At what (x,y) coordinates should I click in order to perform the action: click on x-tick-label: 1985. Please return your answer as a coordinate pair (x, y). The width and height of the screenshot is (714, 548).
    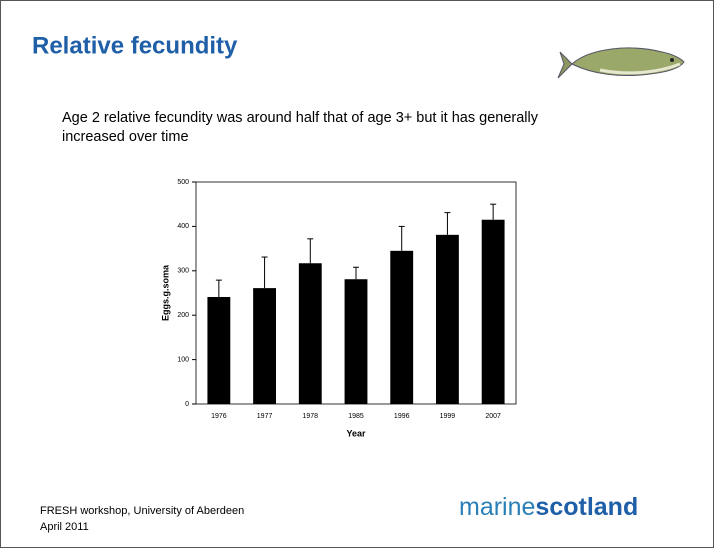
    Looking at the image, I should click on (356, 416).